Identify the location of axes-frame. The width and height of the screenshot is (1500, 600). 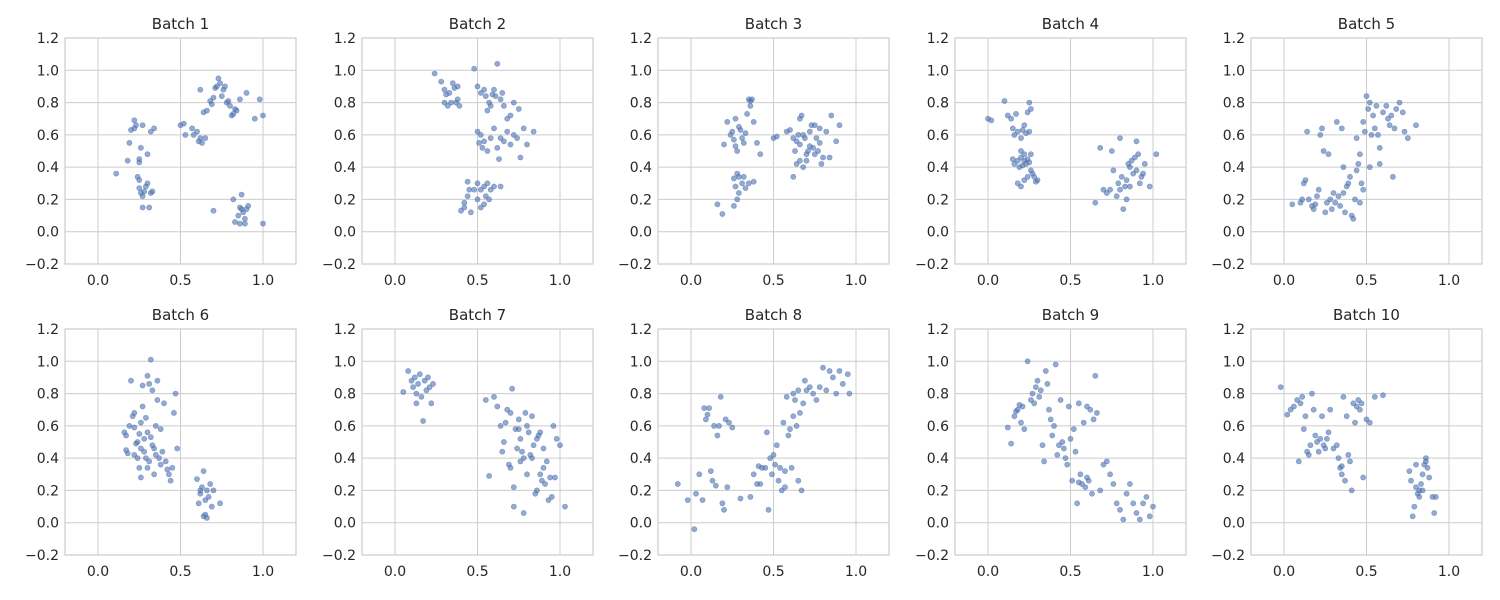
(1366, 151).